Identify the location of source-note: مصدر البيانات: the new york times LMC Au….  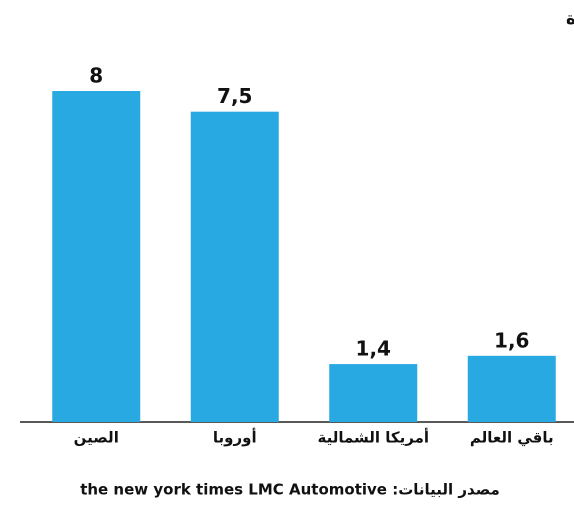
(290, 490).